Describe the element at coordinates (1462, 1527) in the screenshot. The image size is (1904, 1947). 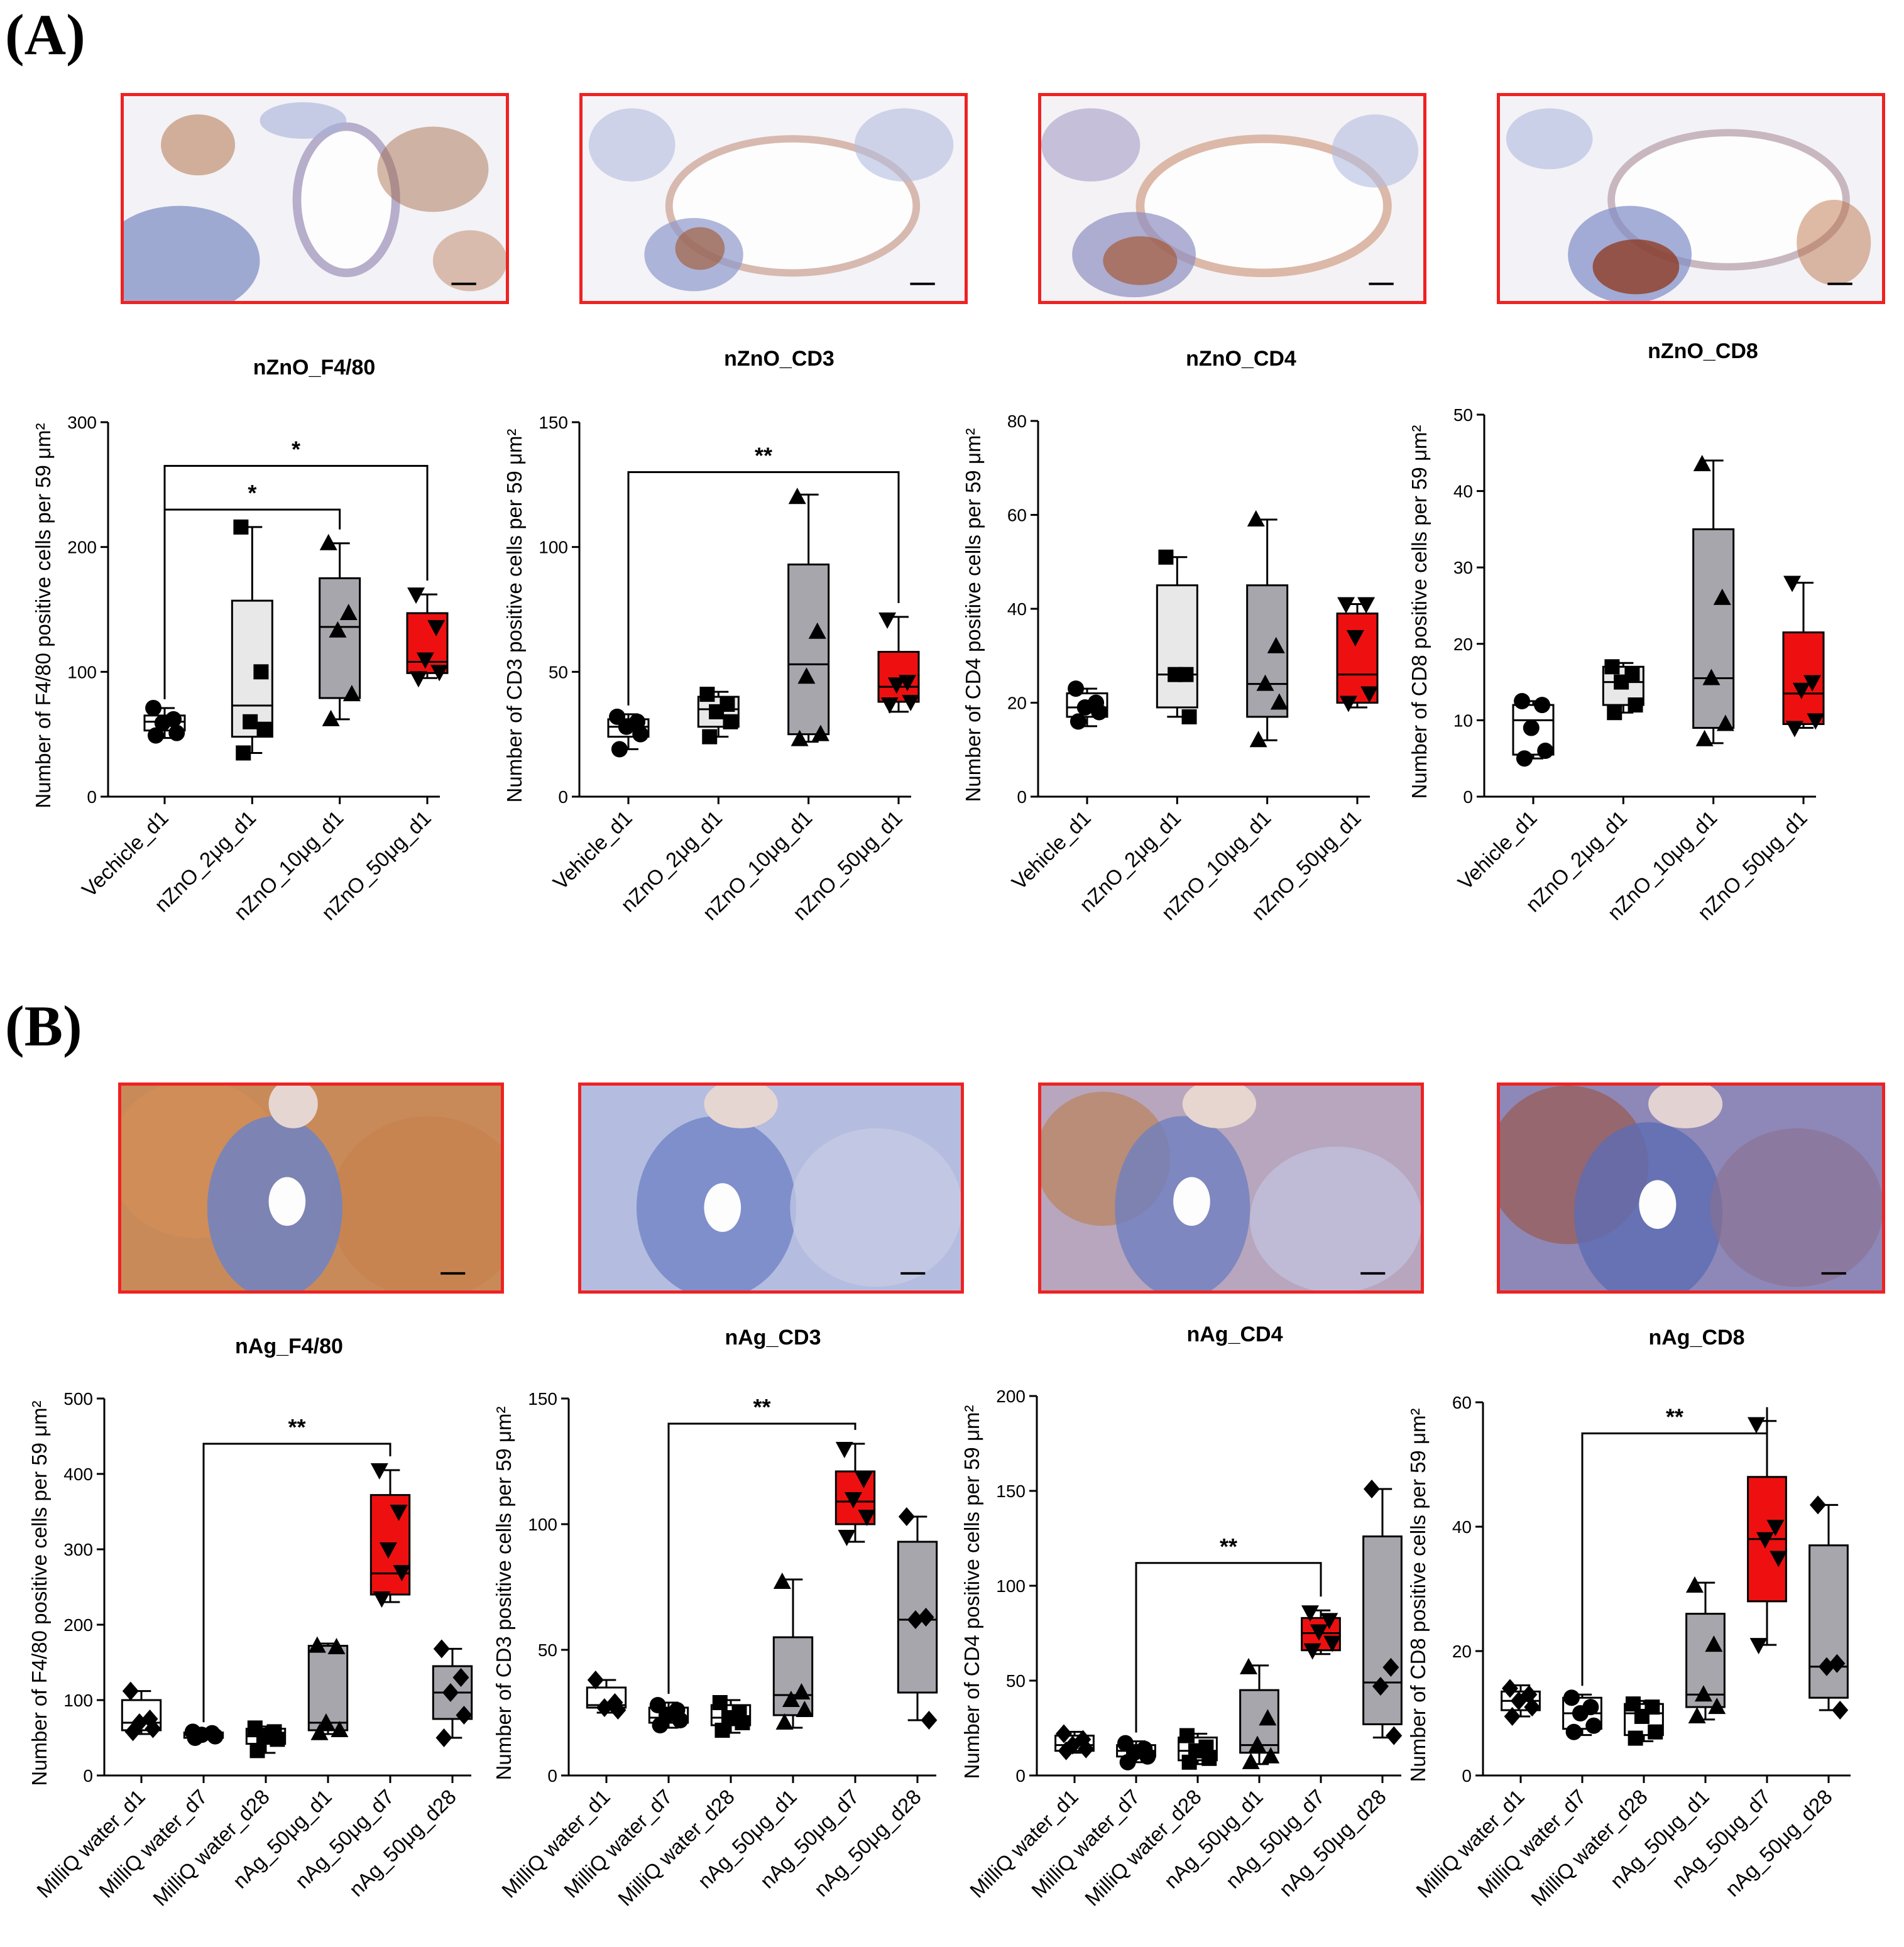
I see `b4-y-tick-label-2: 40` at that location.